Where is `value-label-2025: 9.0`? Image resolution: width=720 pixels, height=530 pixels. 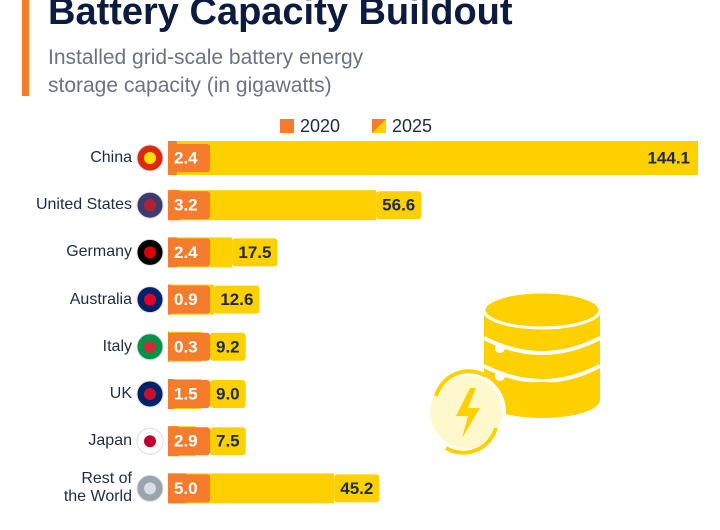
value-label-2025: 9.0 is located at coordinates (228, 393).